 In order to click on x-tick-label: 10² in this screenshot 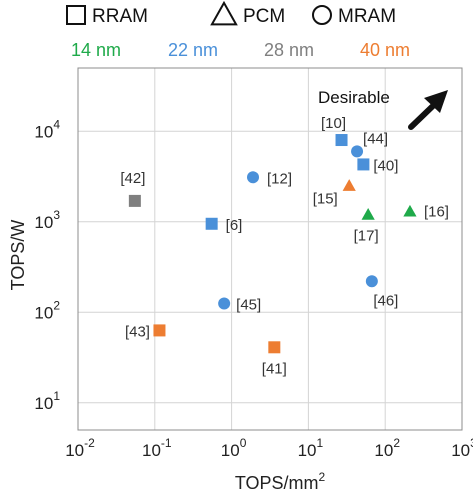, I will do `click(387, 448)`.